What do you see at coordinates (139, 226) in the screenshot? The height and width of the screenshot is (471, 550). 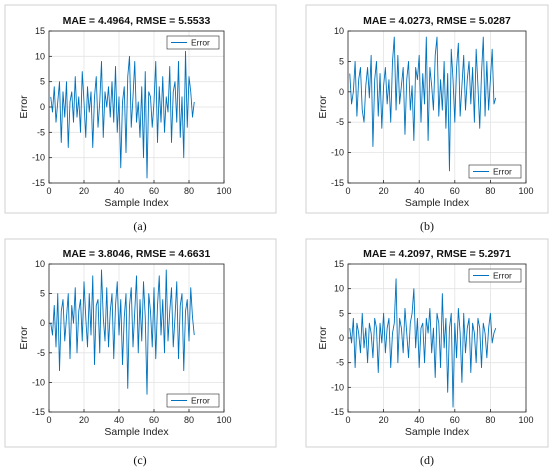 I see `figure-caption: (a)` at bounding box center [139, 226].